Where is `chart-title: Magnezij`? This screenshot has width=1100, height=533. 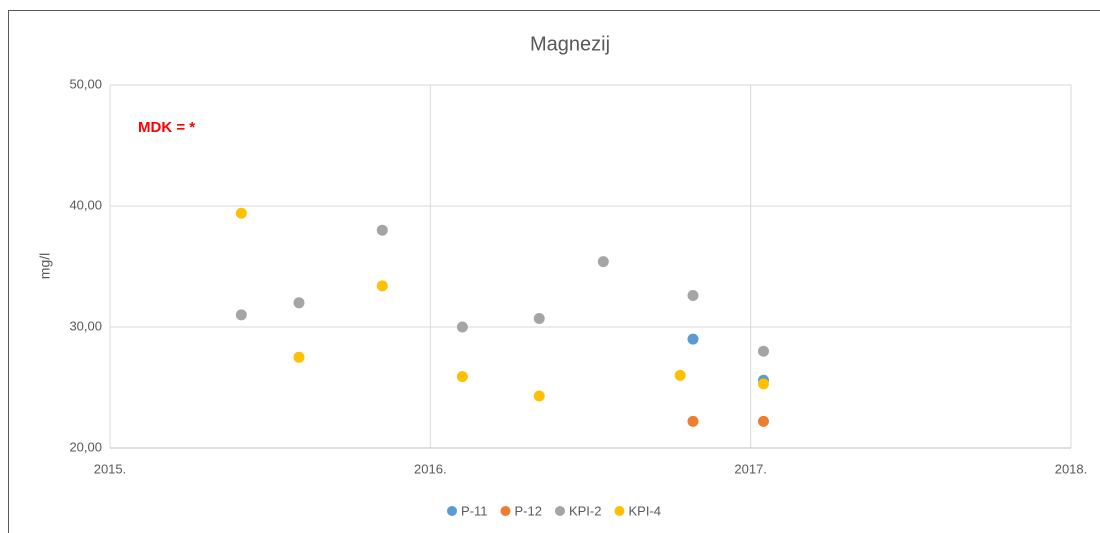
chart-title: Magnezij is located at coordinates (570, 44).